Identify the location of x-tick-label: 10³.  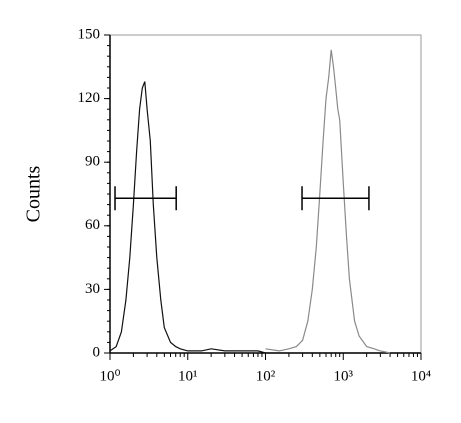
(344, 376).